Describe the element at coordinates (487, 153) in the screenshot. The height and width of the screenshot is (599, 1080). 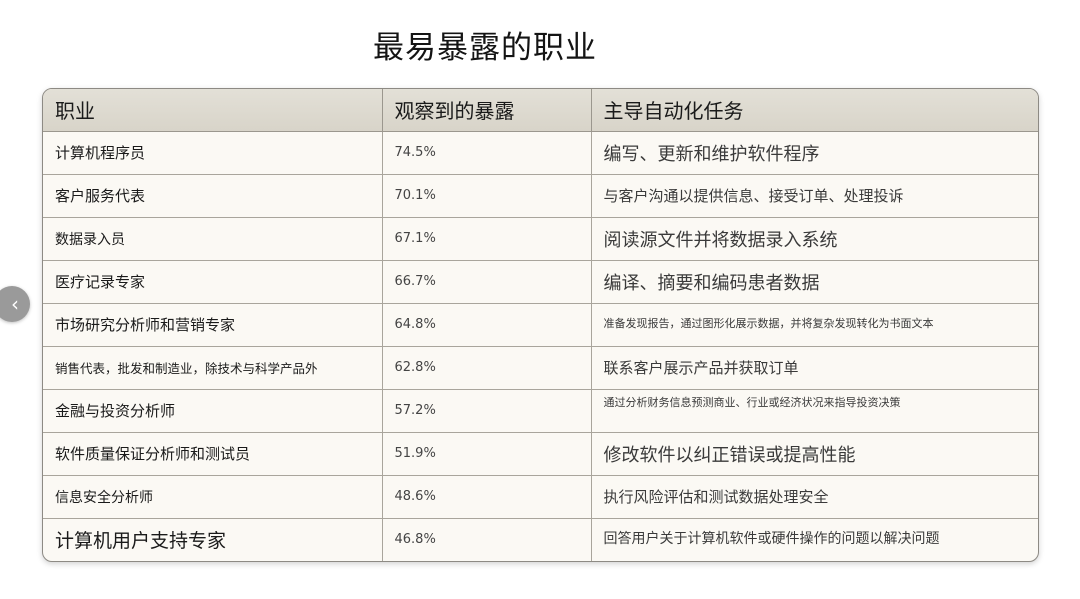
I see `exposure-cell: 74.5%` at that location.